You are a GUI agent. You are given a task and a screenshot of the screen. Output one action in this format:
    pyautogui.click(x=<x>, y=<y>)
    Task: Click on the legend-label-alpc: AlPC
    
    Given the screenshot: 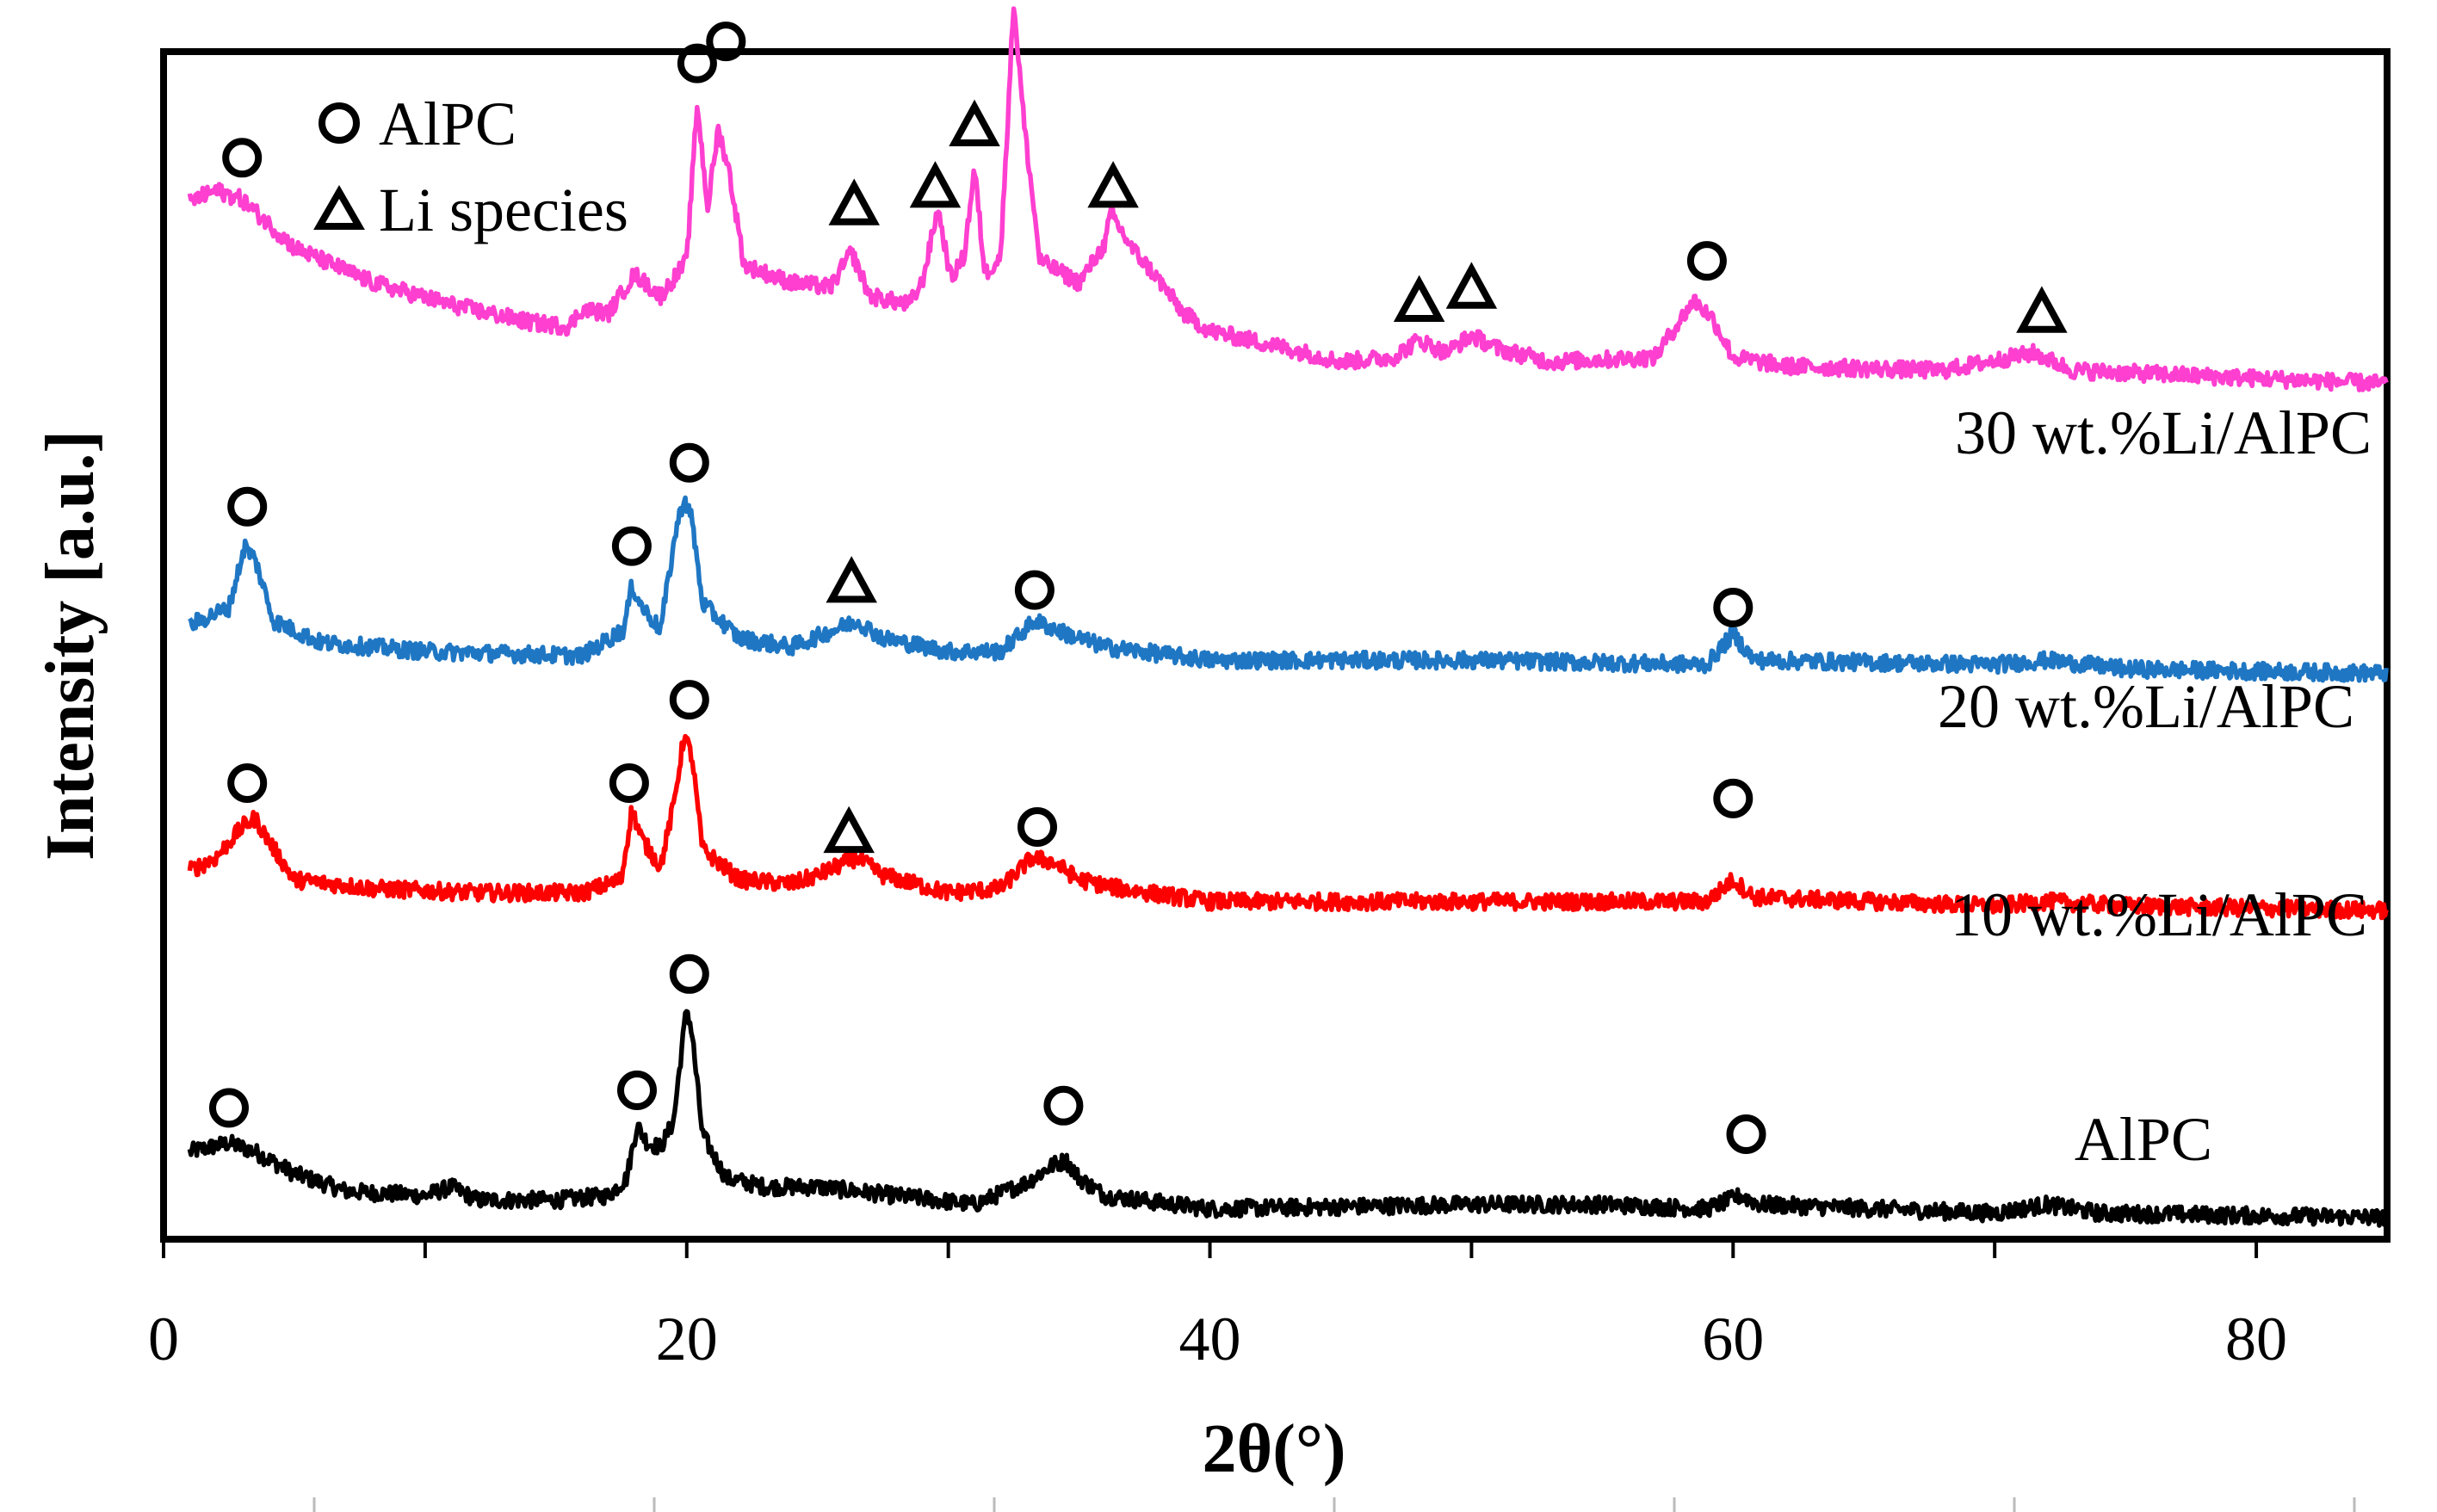 What is the action you would take?
    pyautogui.click(x=447, y=123)
    